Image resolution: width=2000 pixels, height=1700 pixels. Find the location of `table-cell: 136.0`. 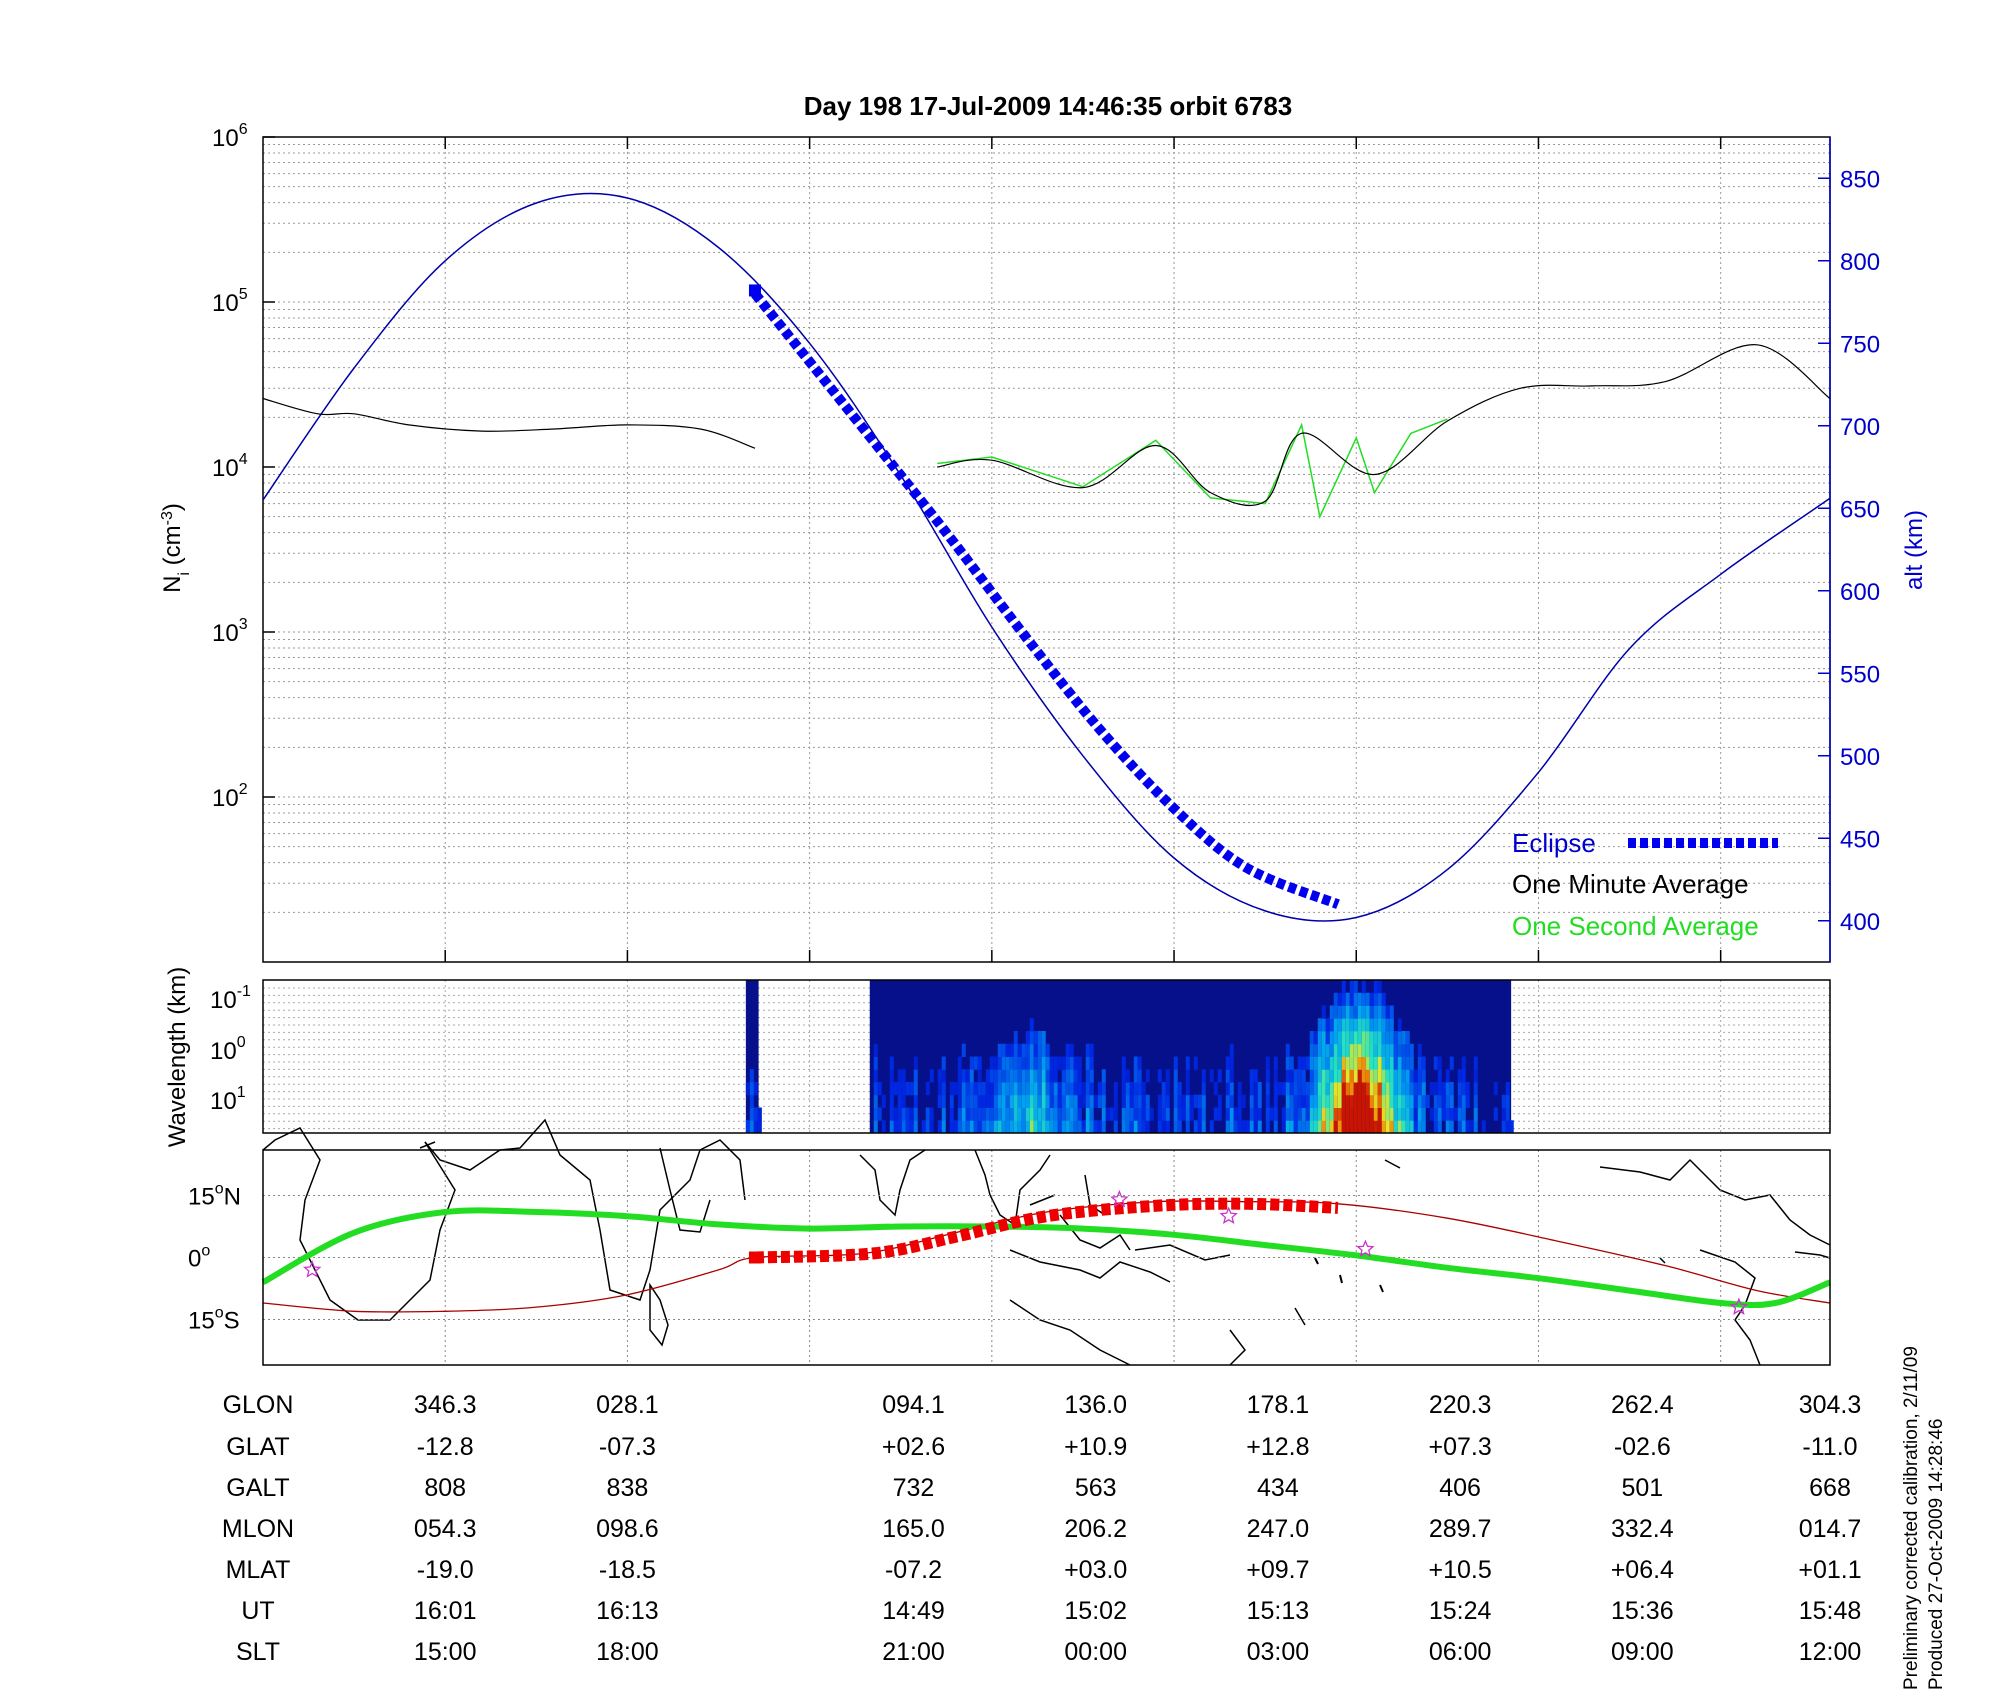

table-cell: 136.0 is located at coordinates (1095, 1405).